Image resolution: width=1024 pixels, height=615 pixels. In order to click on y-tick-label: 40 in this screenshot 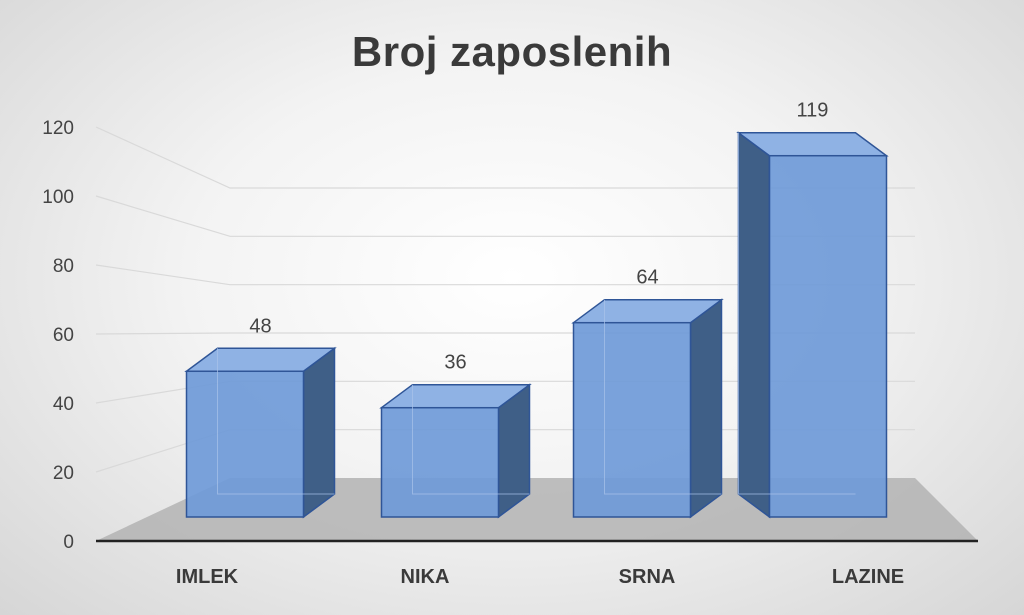, I will do `click(63, 404)`.